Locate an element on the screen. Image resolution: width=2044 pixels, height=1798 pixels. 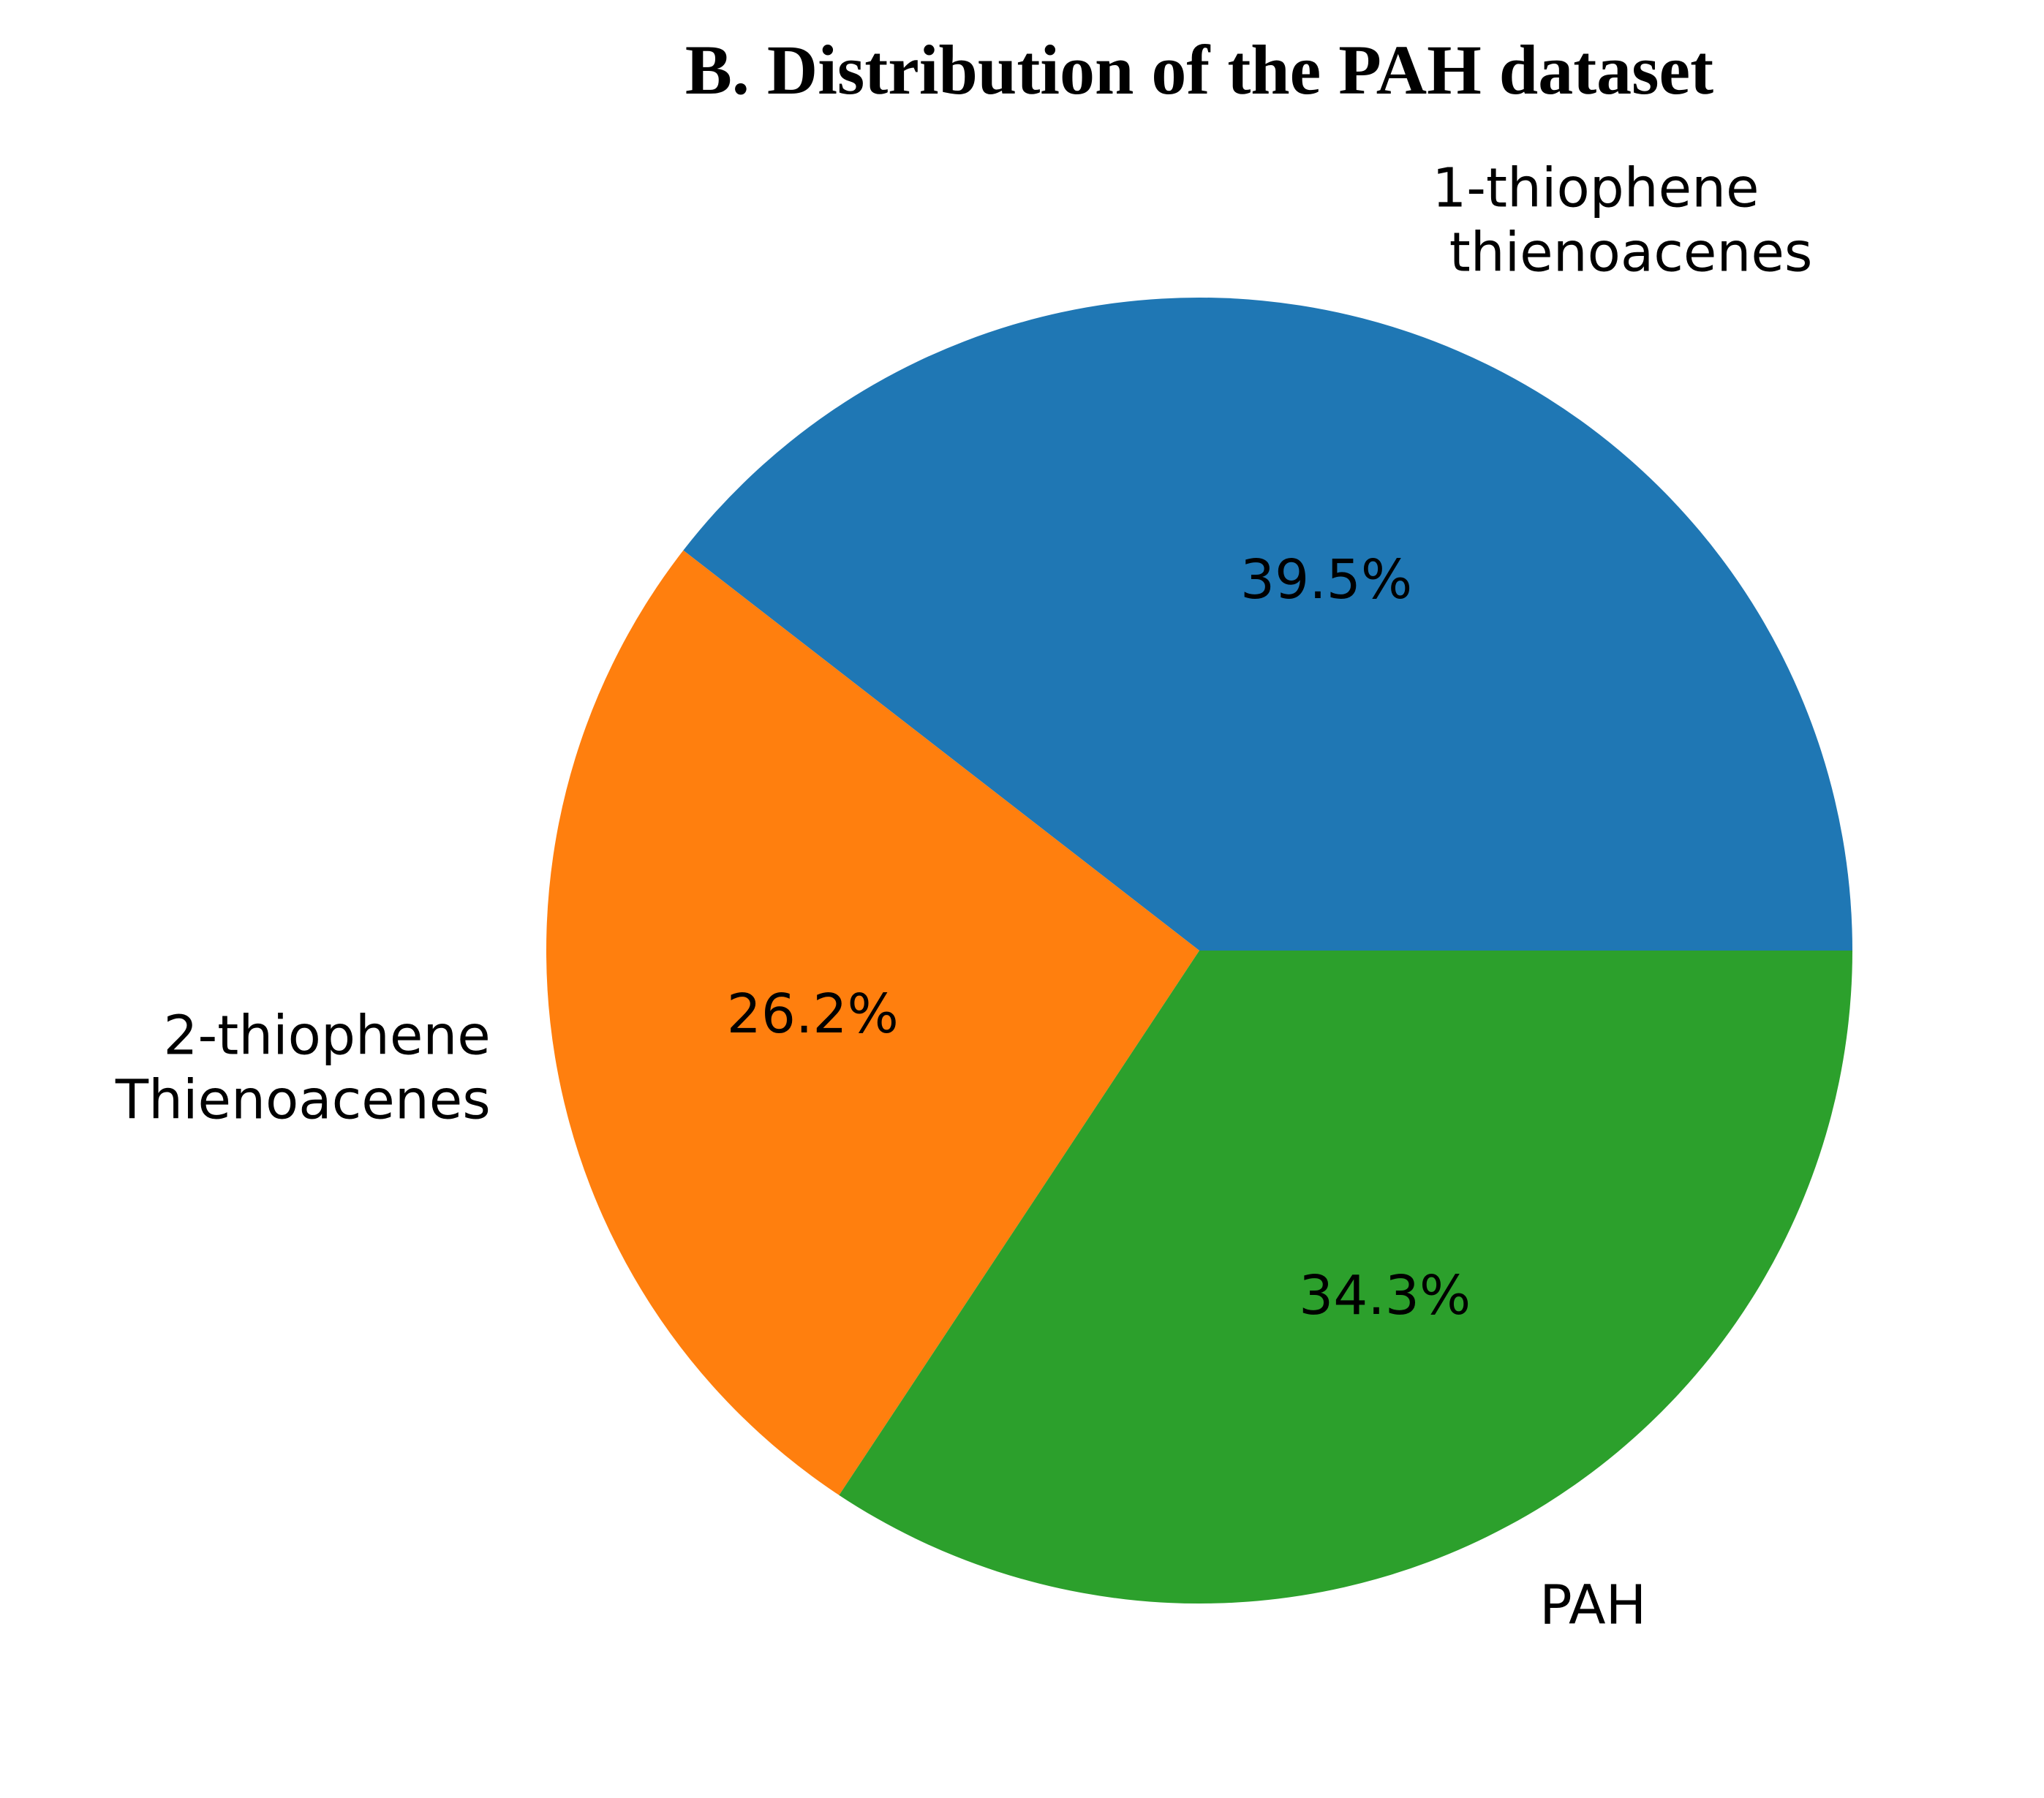
pie-category-label-3: PAH is located at coordinates (1593, 1606).